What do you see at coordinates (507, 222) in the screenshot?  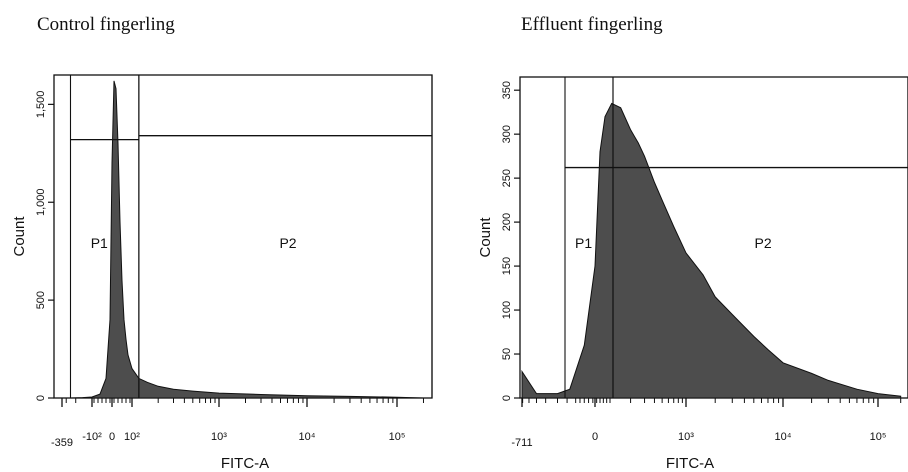 I see `y-tick-label: 200` at bounding box center [507, 222].